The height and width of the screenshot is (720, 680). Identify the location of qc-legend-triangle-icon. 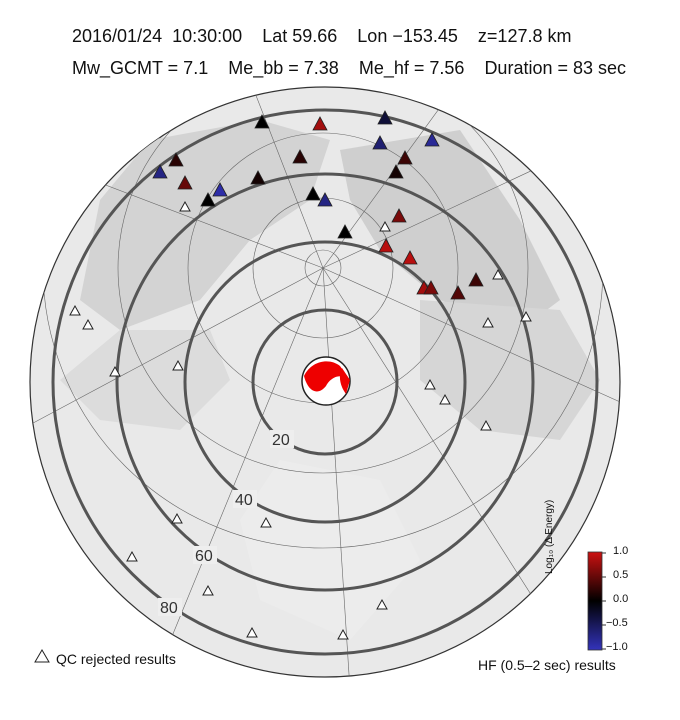
(42, 656).